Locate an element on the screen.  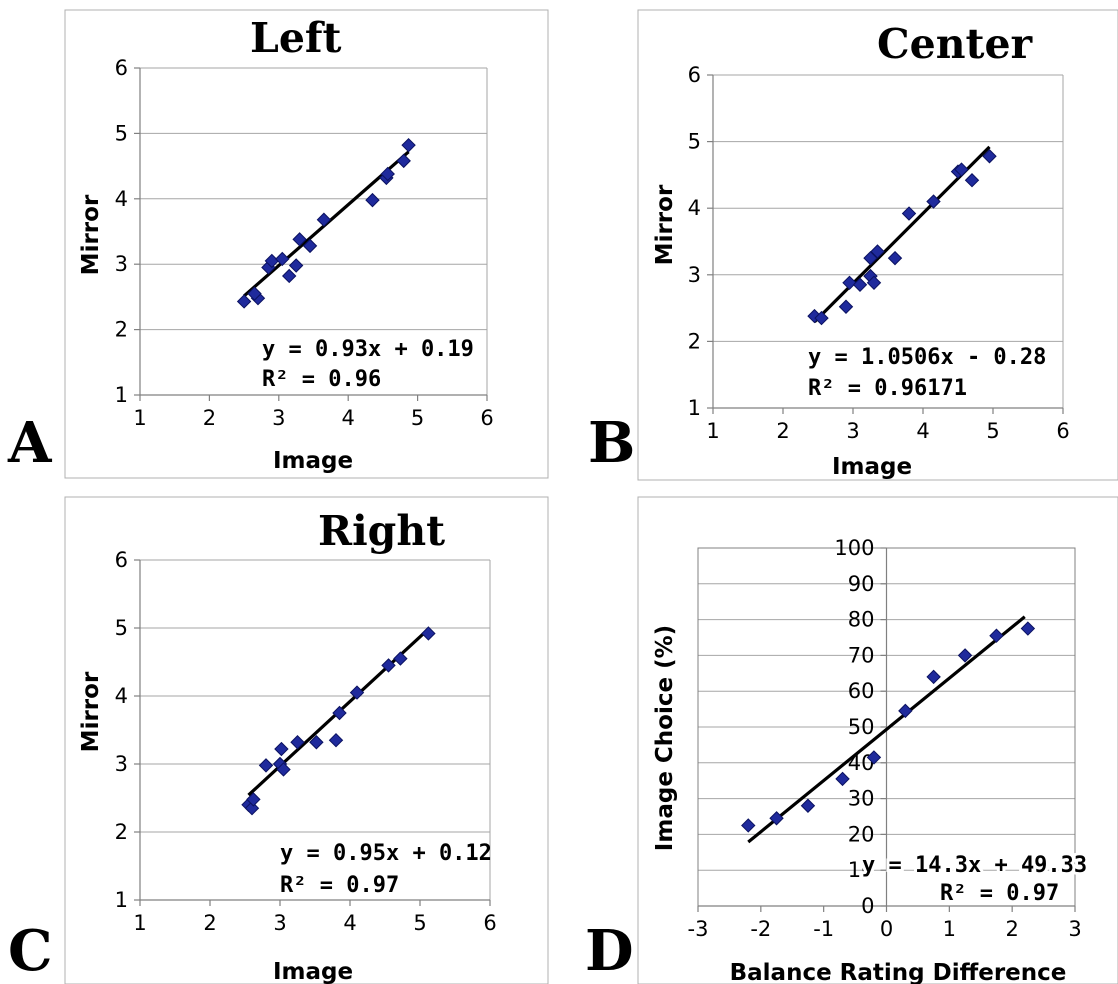
x-tick-label: -2 is located at coordinates (760, 929).